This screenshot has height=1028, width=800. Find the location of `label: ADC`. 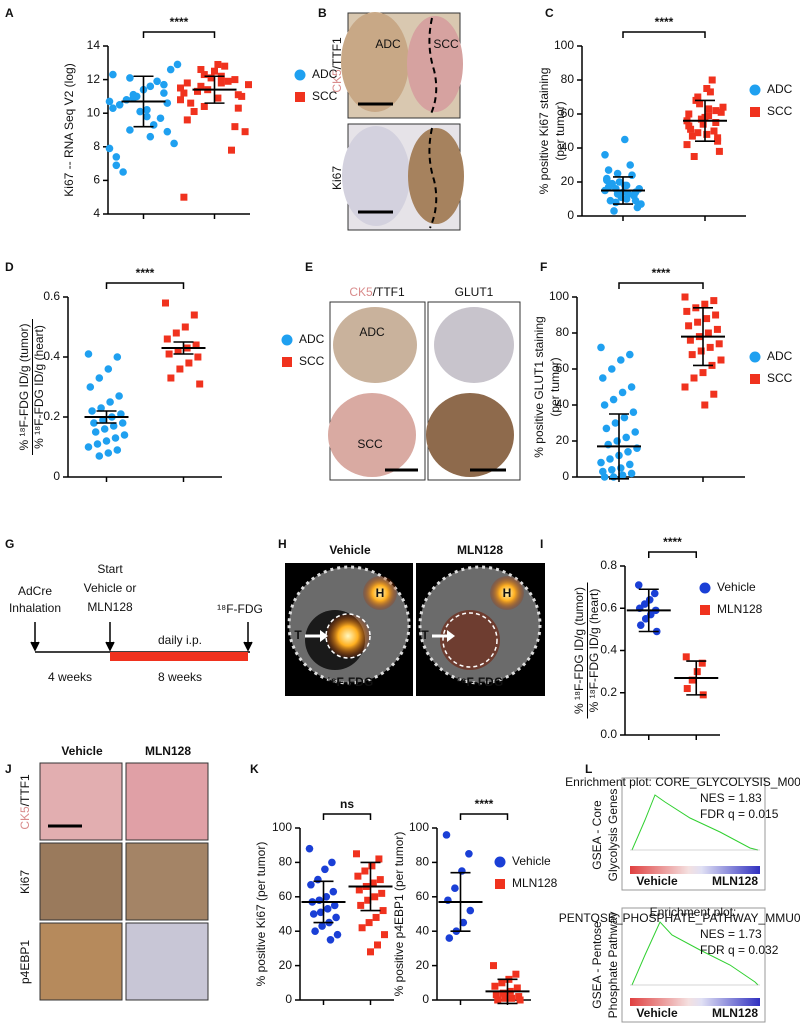

label: ADC is located at coordinates (372, 332).